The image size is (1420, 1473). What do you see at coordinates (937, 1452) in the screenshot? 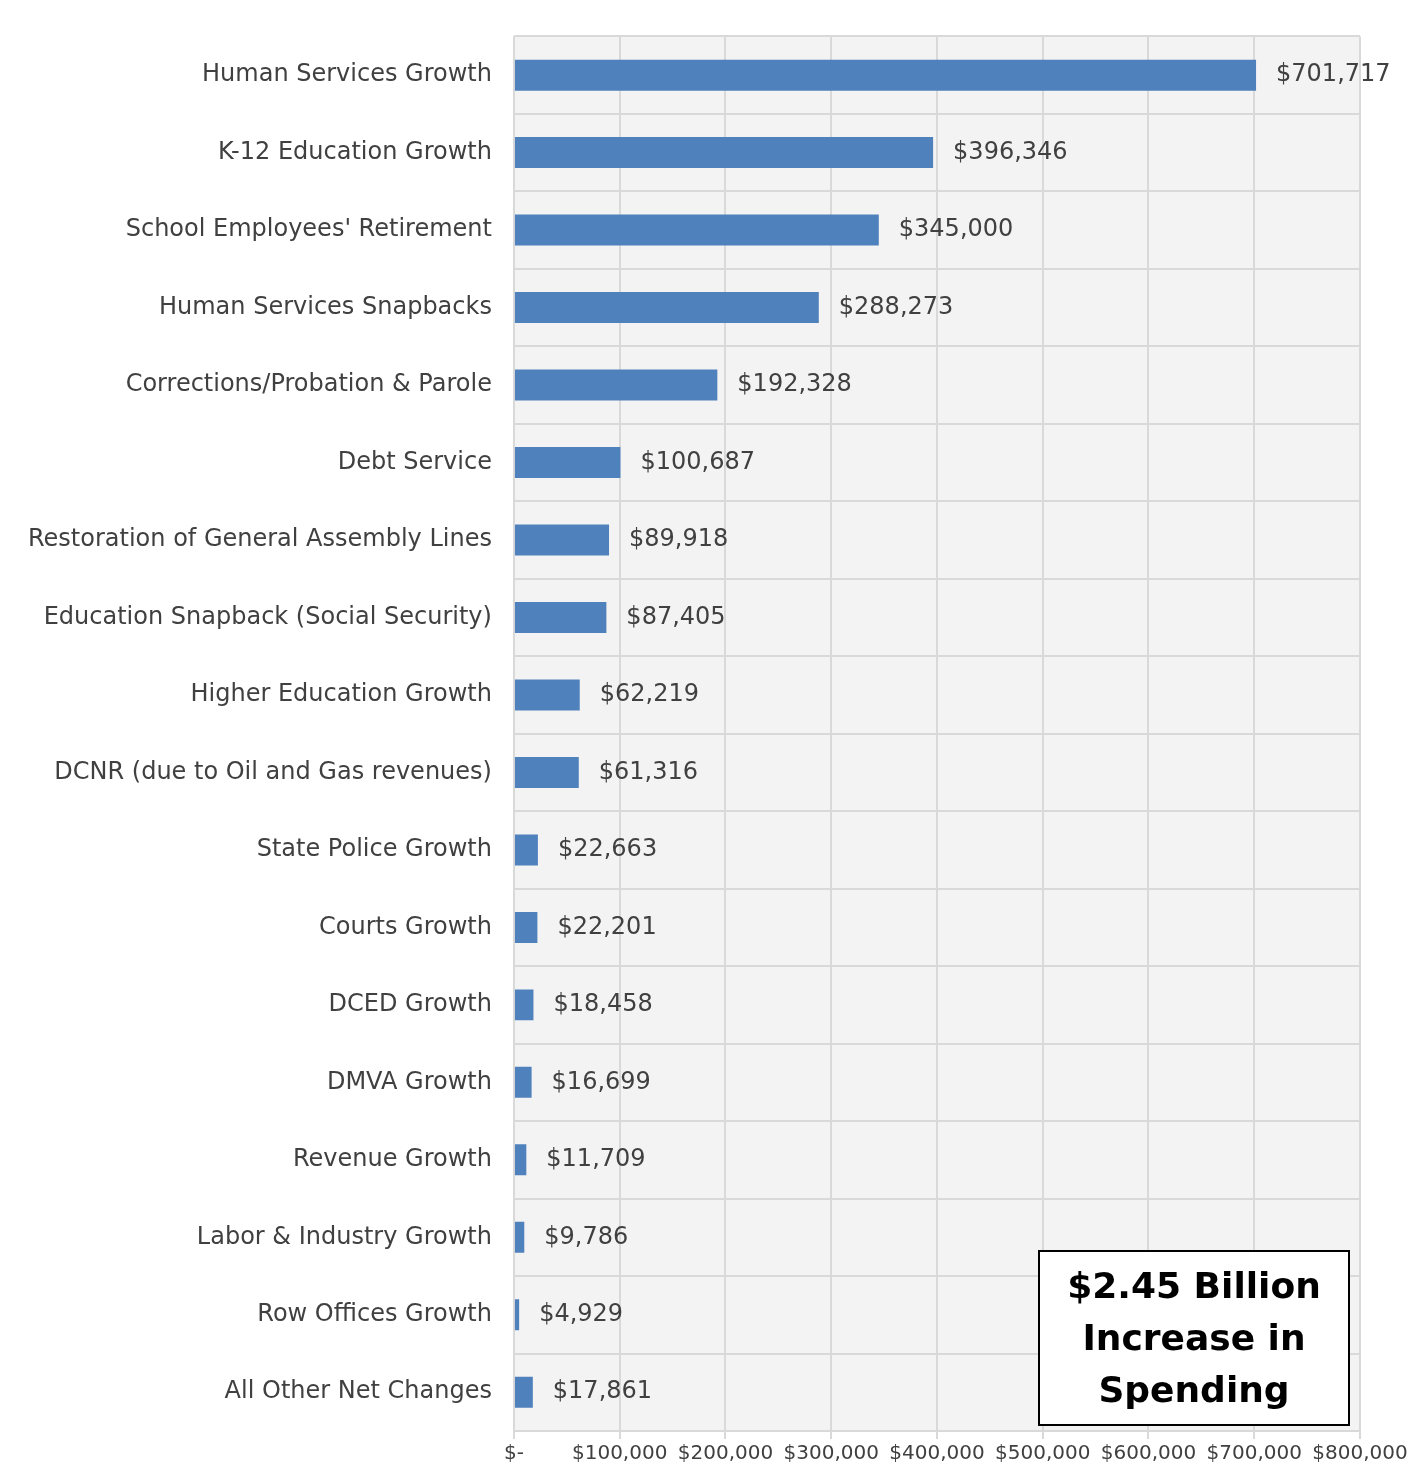
I see `x-tick-label: $400,000` at bounding box center [937, 1452].